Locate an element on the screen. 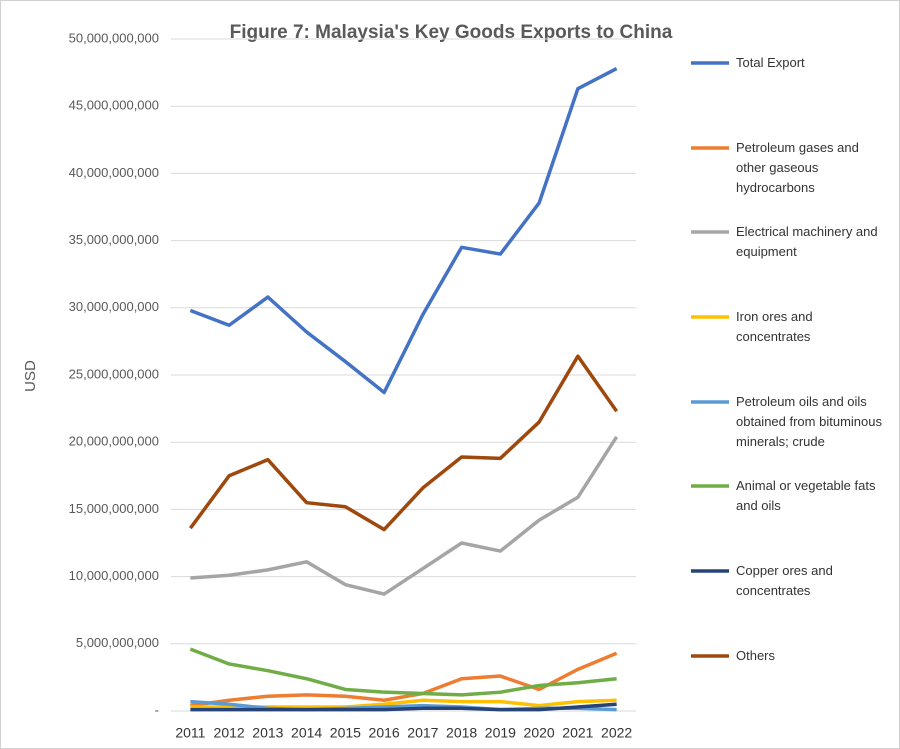  x-tick-label: 2017 is located at coordinates (422, 733).